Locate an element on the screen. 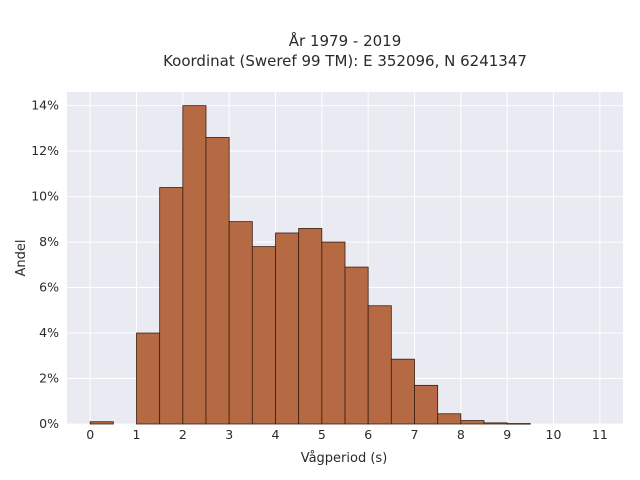 The width and height of the screenshot is (640, 480). x-tick-label-9: 9 is located at coordinates (507, 434).